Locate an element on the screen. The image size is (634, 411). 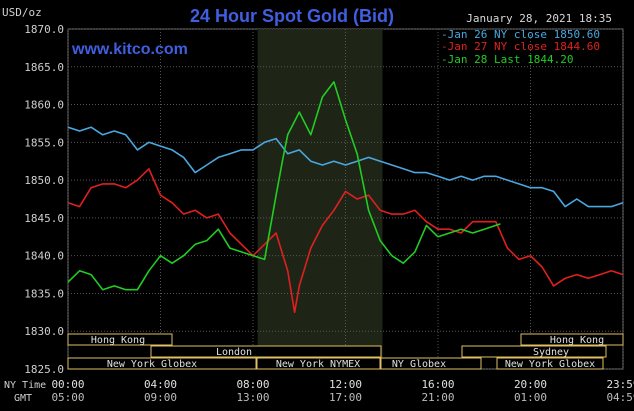
y-tick-label: 1865.0 is located at coordinates (44, 67).